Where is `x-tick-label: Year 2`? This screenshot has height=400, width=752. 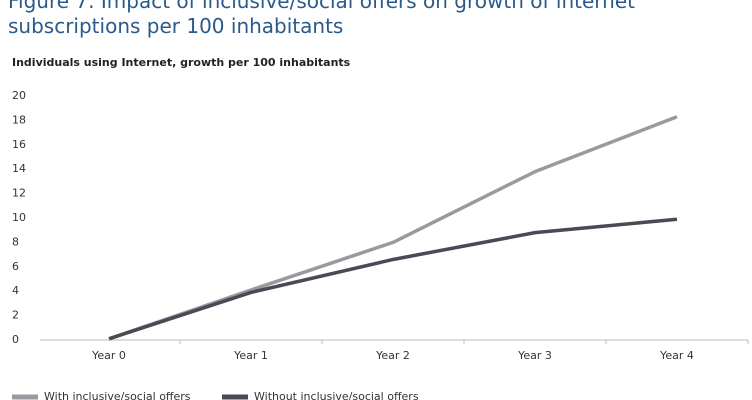
x-tick-label: Year 2 is located at coordinates (392, 355).